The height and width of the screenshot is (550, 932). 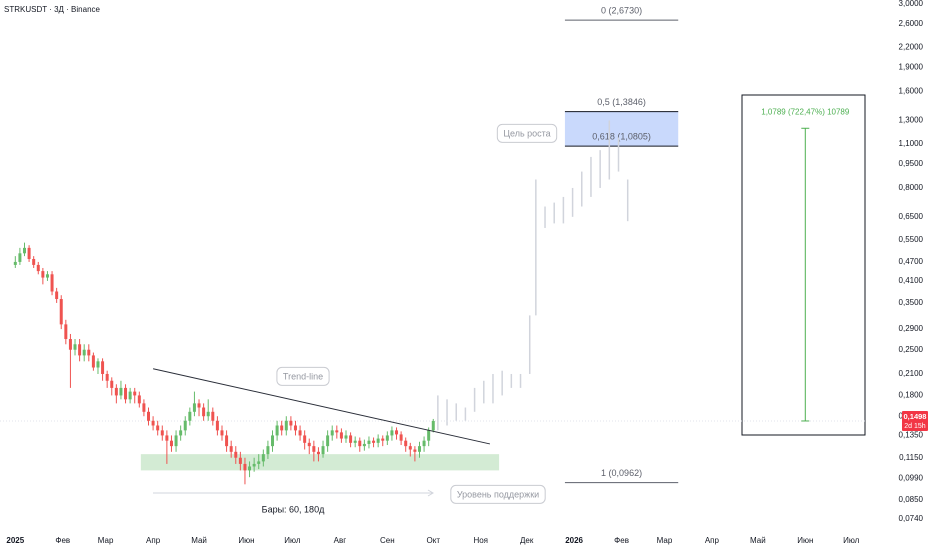 I want to click on x-tick-label: Апр, so click(x=712, y=540).